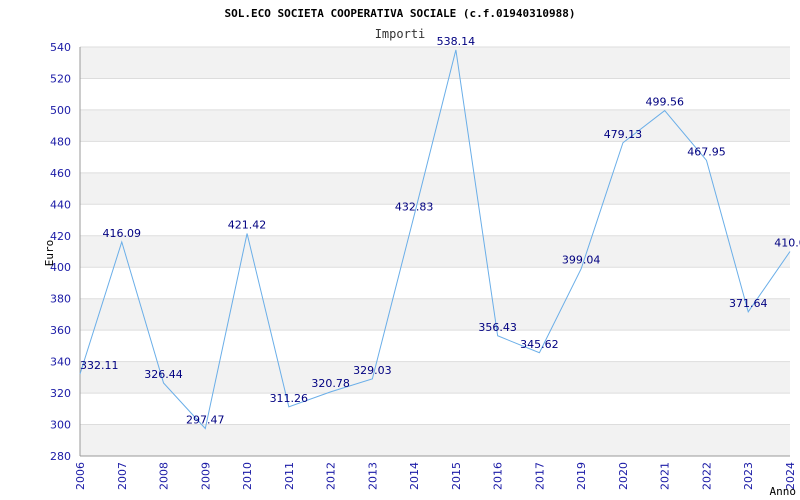 This screenshot has width=800, height=500. Describe the element at coordinates (787, 243) in the screenshot. I see `data-label: 410.0` at that location.